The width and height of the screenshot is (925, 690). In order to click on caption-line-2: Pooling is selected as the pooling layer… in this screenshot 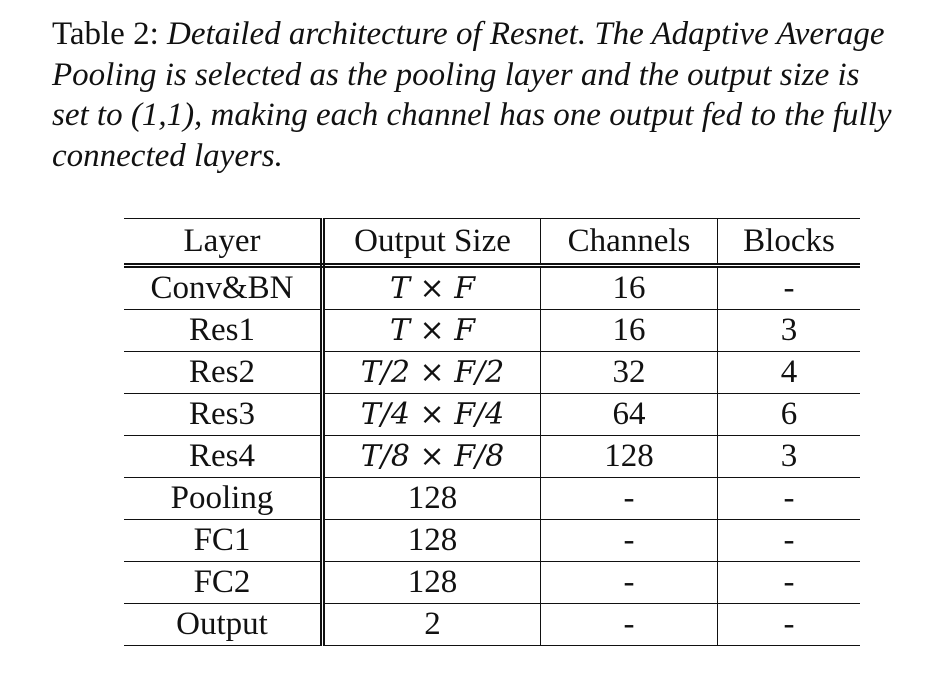, I will do `click(456, 74)`.